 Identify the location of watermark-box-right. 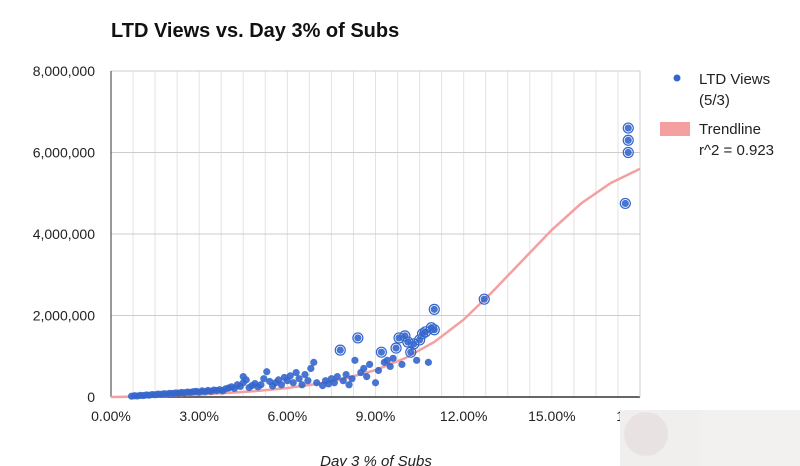
(750, 438).